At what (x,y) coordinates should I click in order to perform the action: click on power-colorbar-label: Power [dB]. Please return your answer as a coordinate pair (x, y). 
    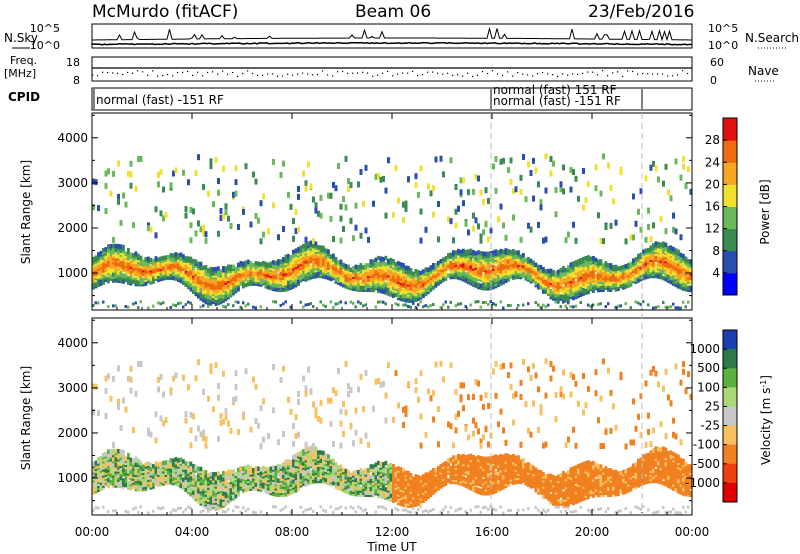
    Looking at the image, I should click on (765, 211).